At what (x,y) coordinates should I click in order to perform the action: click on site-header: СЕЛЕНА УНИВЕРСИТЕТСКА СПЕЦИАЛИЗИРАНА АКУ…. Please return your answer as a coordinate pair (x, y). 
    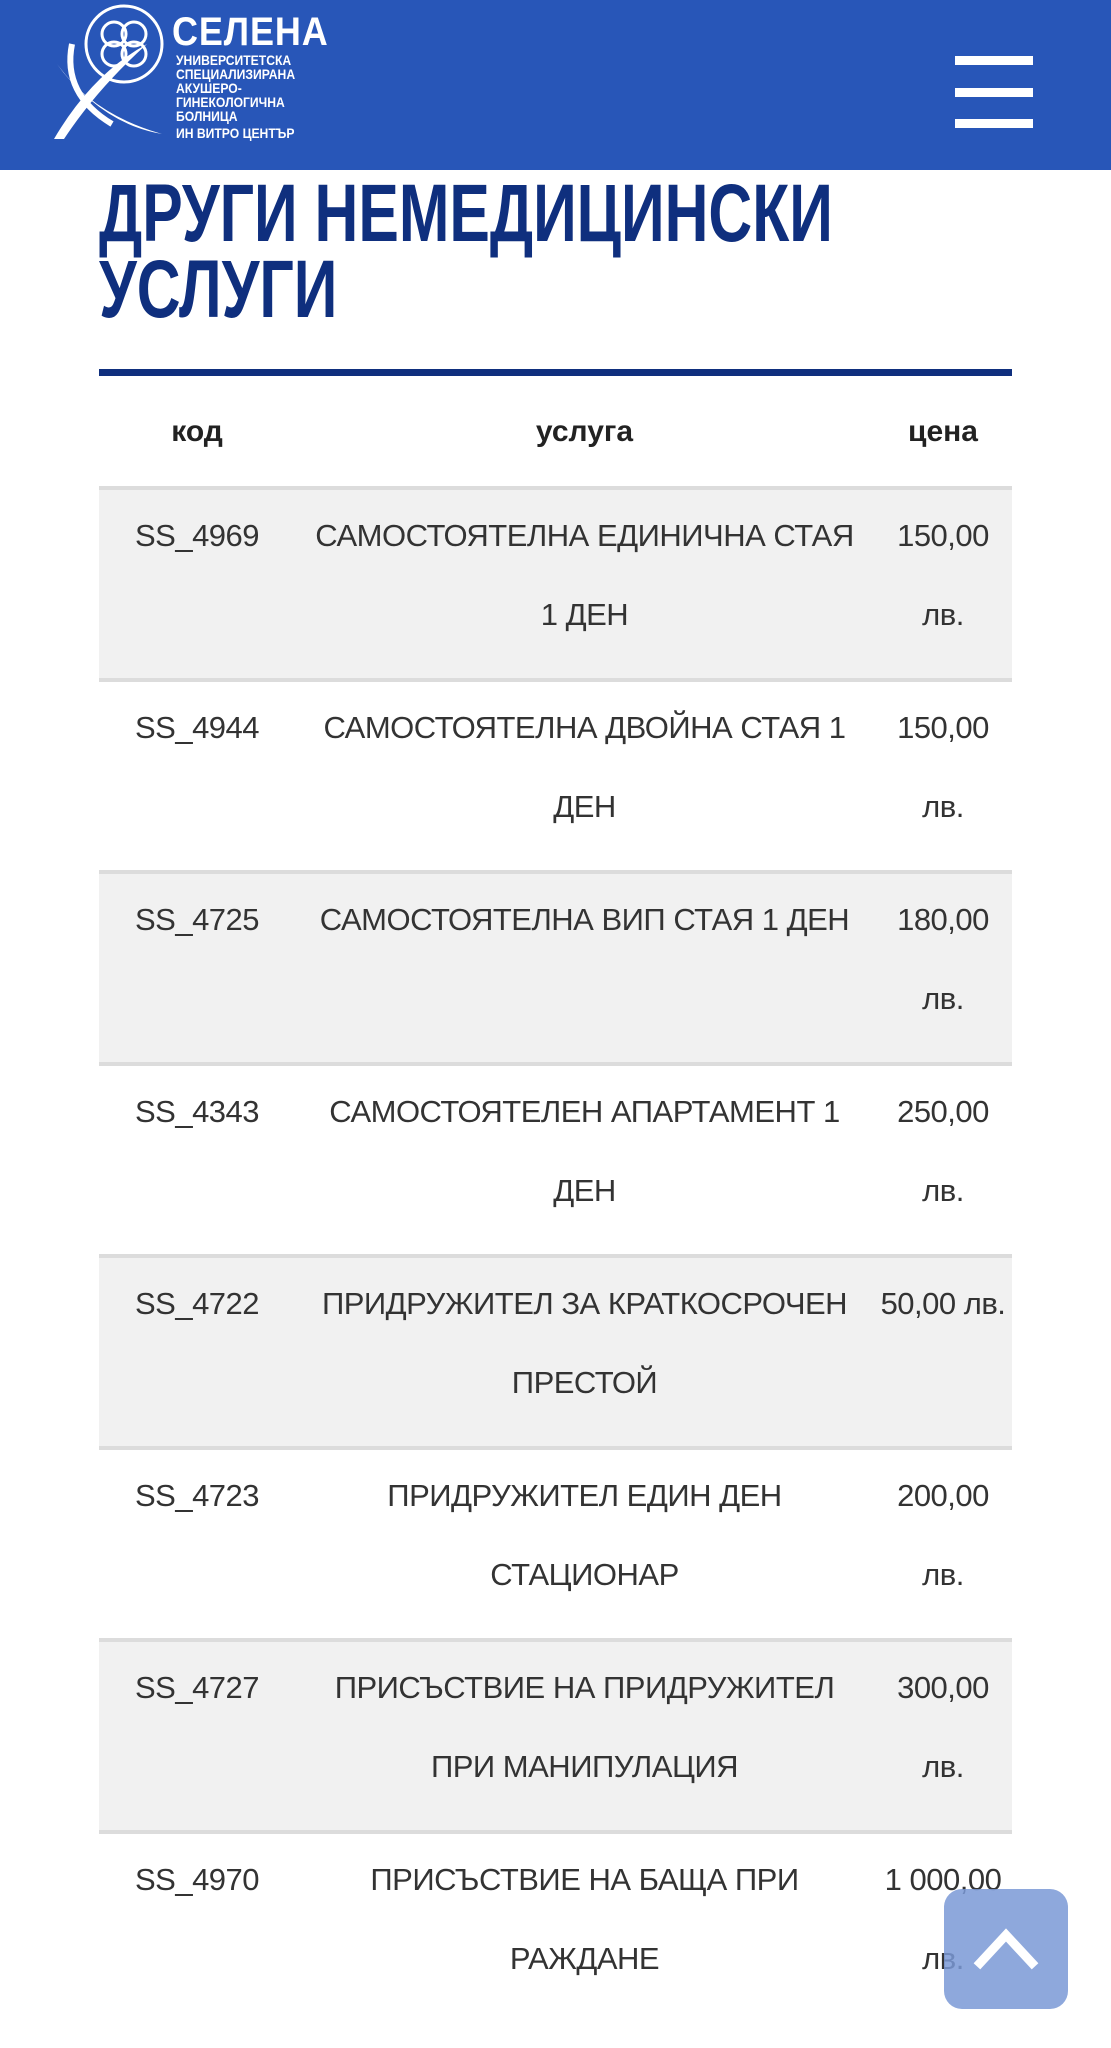
    Looking at the image, I should click on (555, 85).